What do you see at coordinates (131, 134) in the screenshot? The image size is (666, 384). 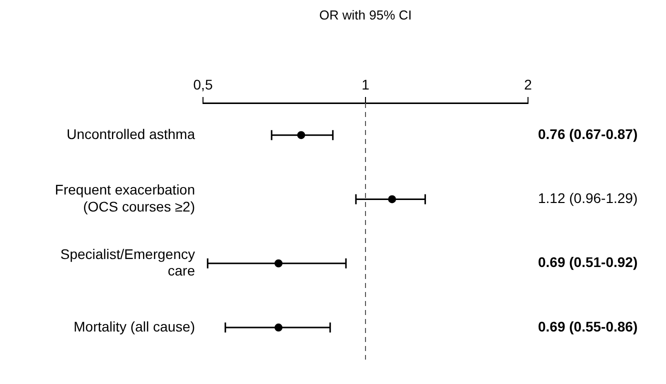 I see `y-tick-label: Uncontrolled asthma` at bounding box center [131, 134].